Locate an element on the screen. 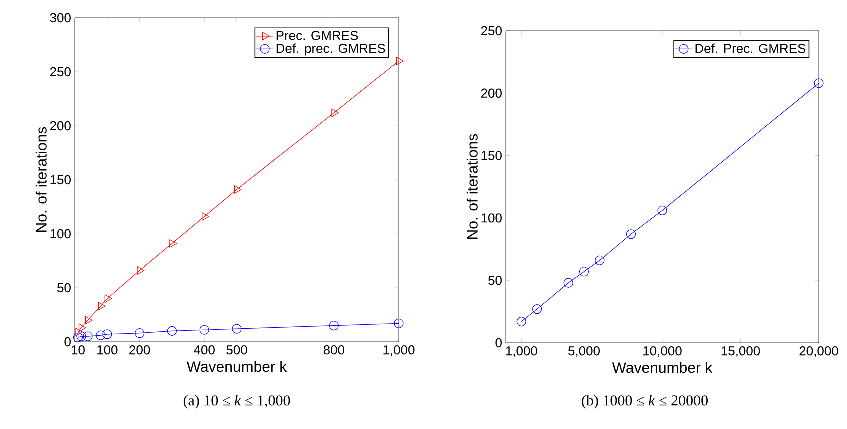 Image resolution: width=847 pixels, height=429 pixels. x-tick-label: 15,000 is located at coordinates (741, 352).